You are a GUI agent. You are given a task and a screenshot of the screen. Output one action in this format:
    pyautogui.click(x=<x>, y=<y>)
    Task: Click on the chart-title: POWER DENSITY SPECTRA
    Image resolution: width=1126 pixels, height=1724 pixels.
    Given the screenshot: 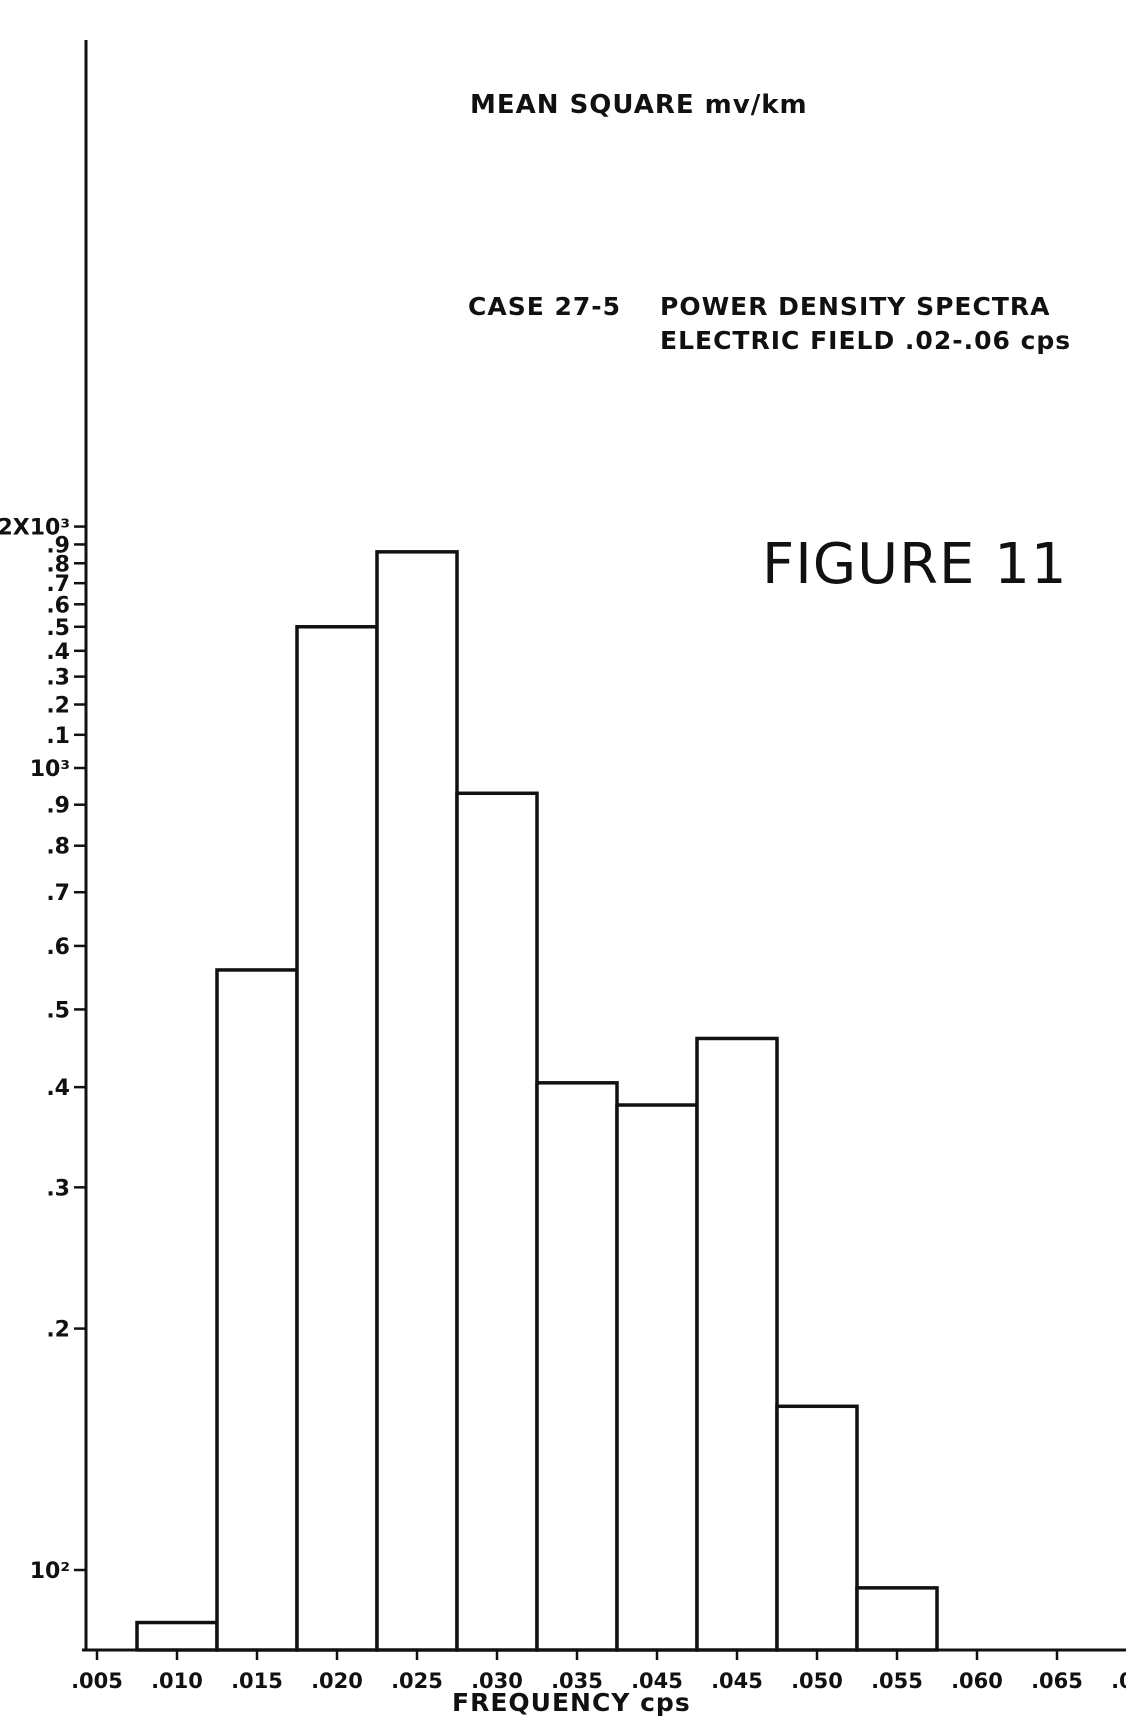 What is the action you would take?
    pyautogui.click(x=855, y=306)
    